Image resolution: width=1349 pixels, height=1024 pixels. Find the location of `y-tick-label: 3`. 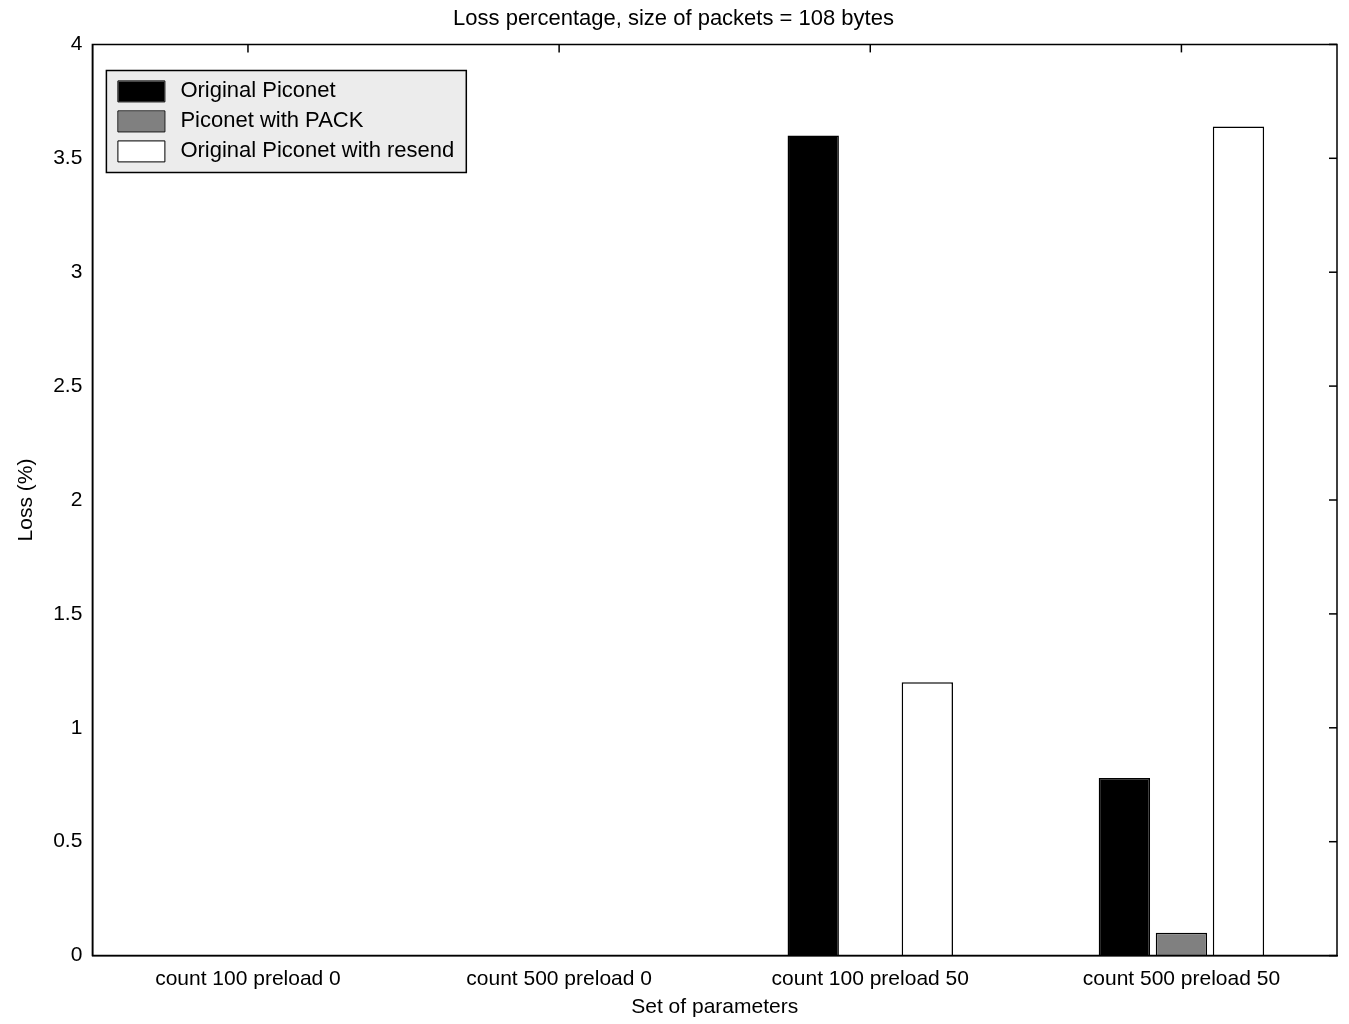

y-tick-label: 3 is located at coordinates (76, 270).